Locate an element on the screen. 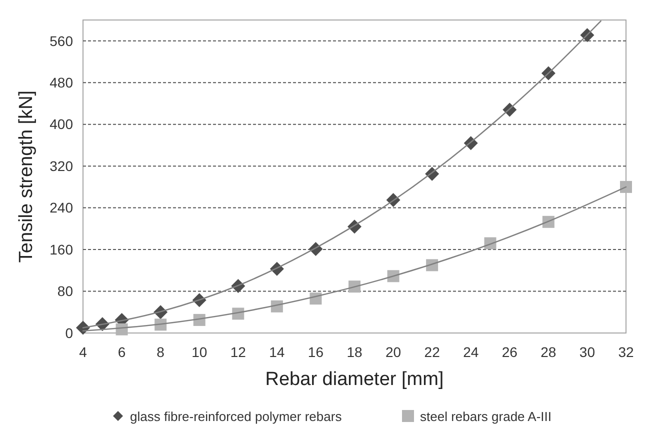 The width and height of the screenshot is (647, 441). x-tick-label: 22 is located at coordinates (432, 352).